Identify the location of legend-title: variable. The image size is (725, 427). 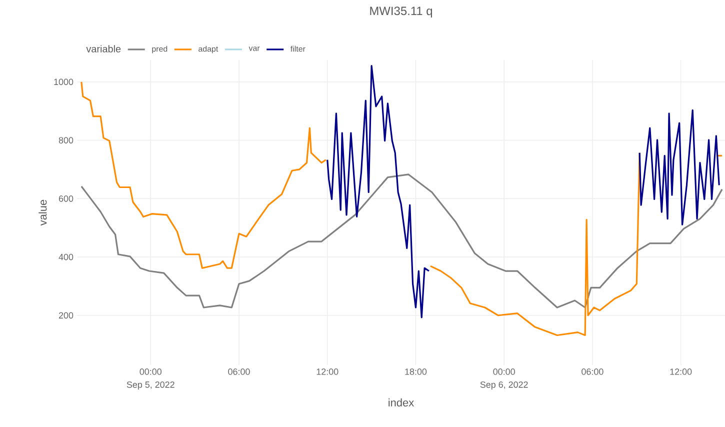
(103, 48).